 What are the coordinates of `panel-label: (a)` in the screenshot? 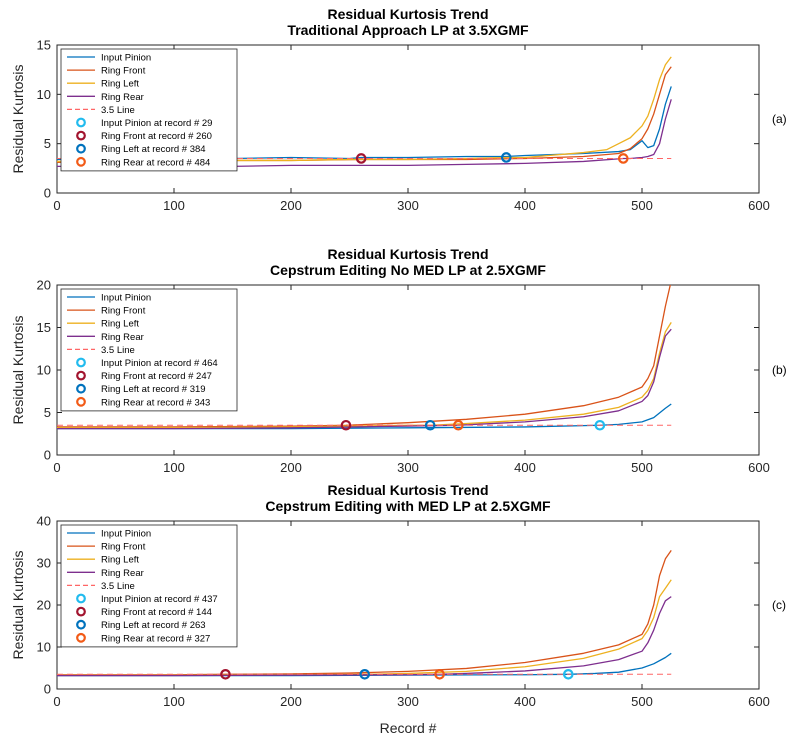 It's located at (779, 119).